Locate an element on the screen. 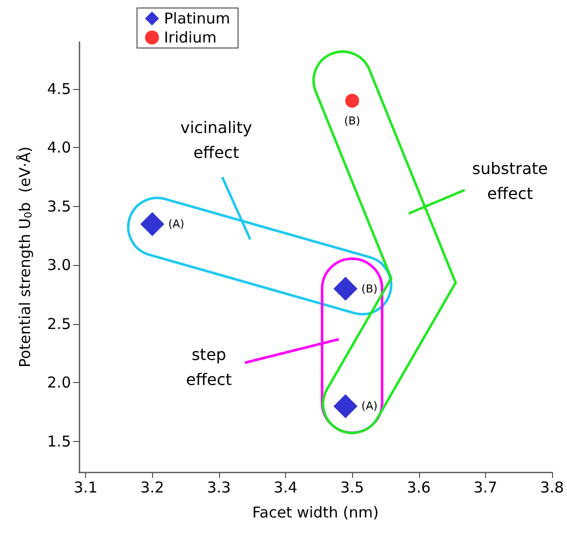  x-tick-label: 3.5 is located at coordinates (352, 487).